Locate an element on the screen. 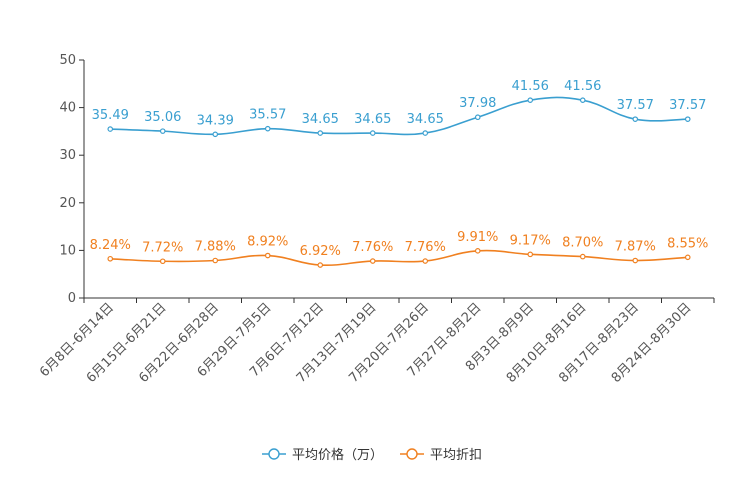  y-tick-label: 20 is located at coordinates (67, 203).